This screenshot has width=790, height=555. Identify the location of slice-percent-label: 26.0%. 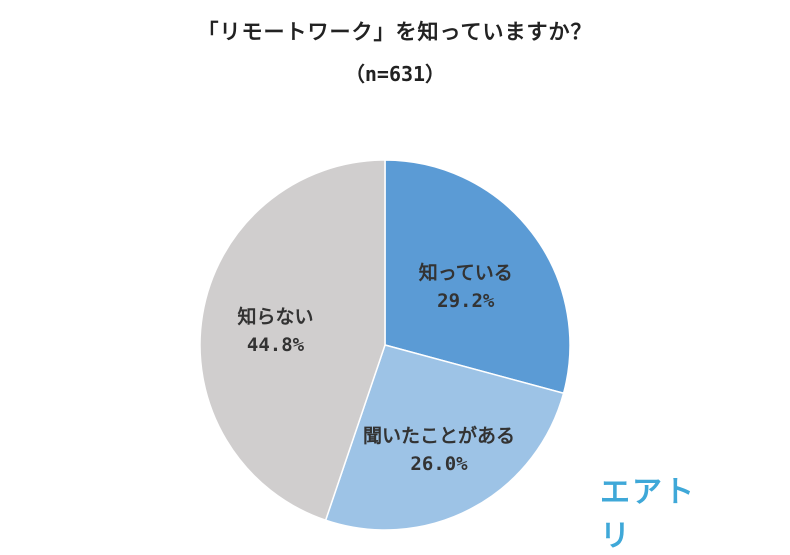
(439, 464).